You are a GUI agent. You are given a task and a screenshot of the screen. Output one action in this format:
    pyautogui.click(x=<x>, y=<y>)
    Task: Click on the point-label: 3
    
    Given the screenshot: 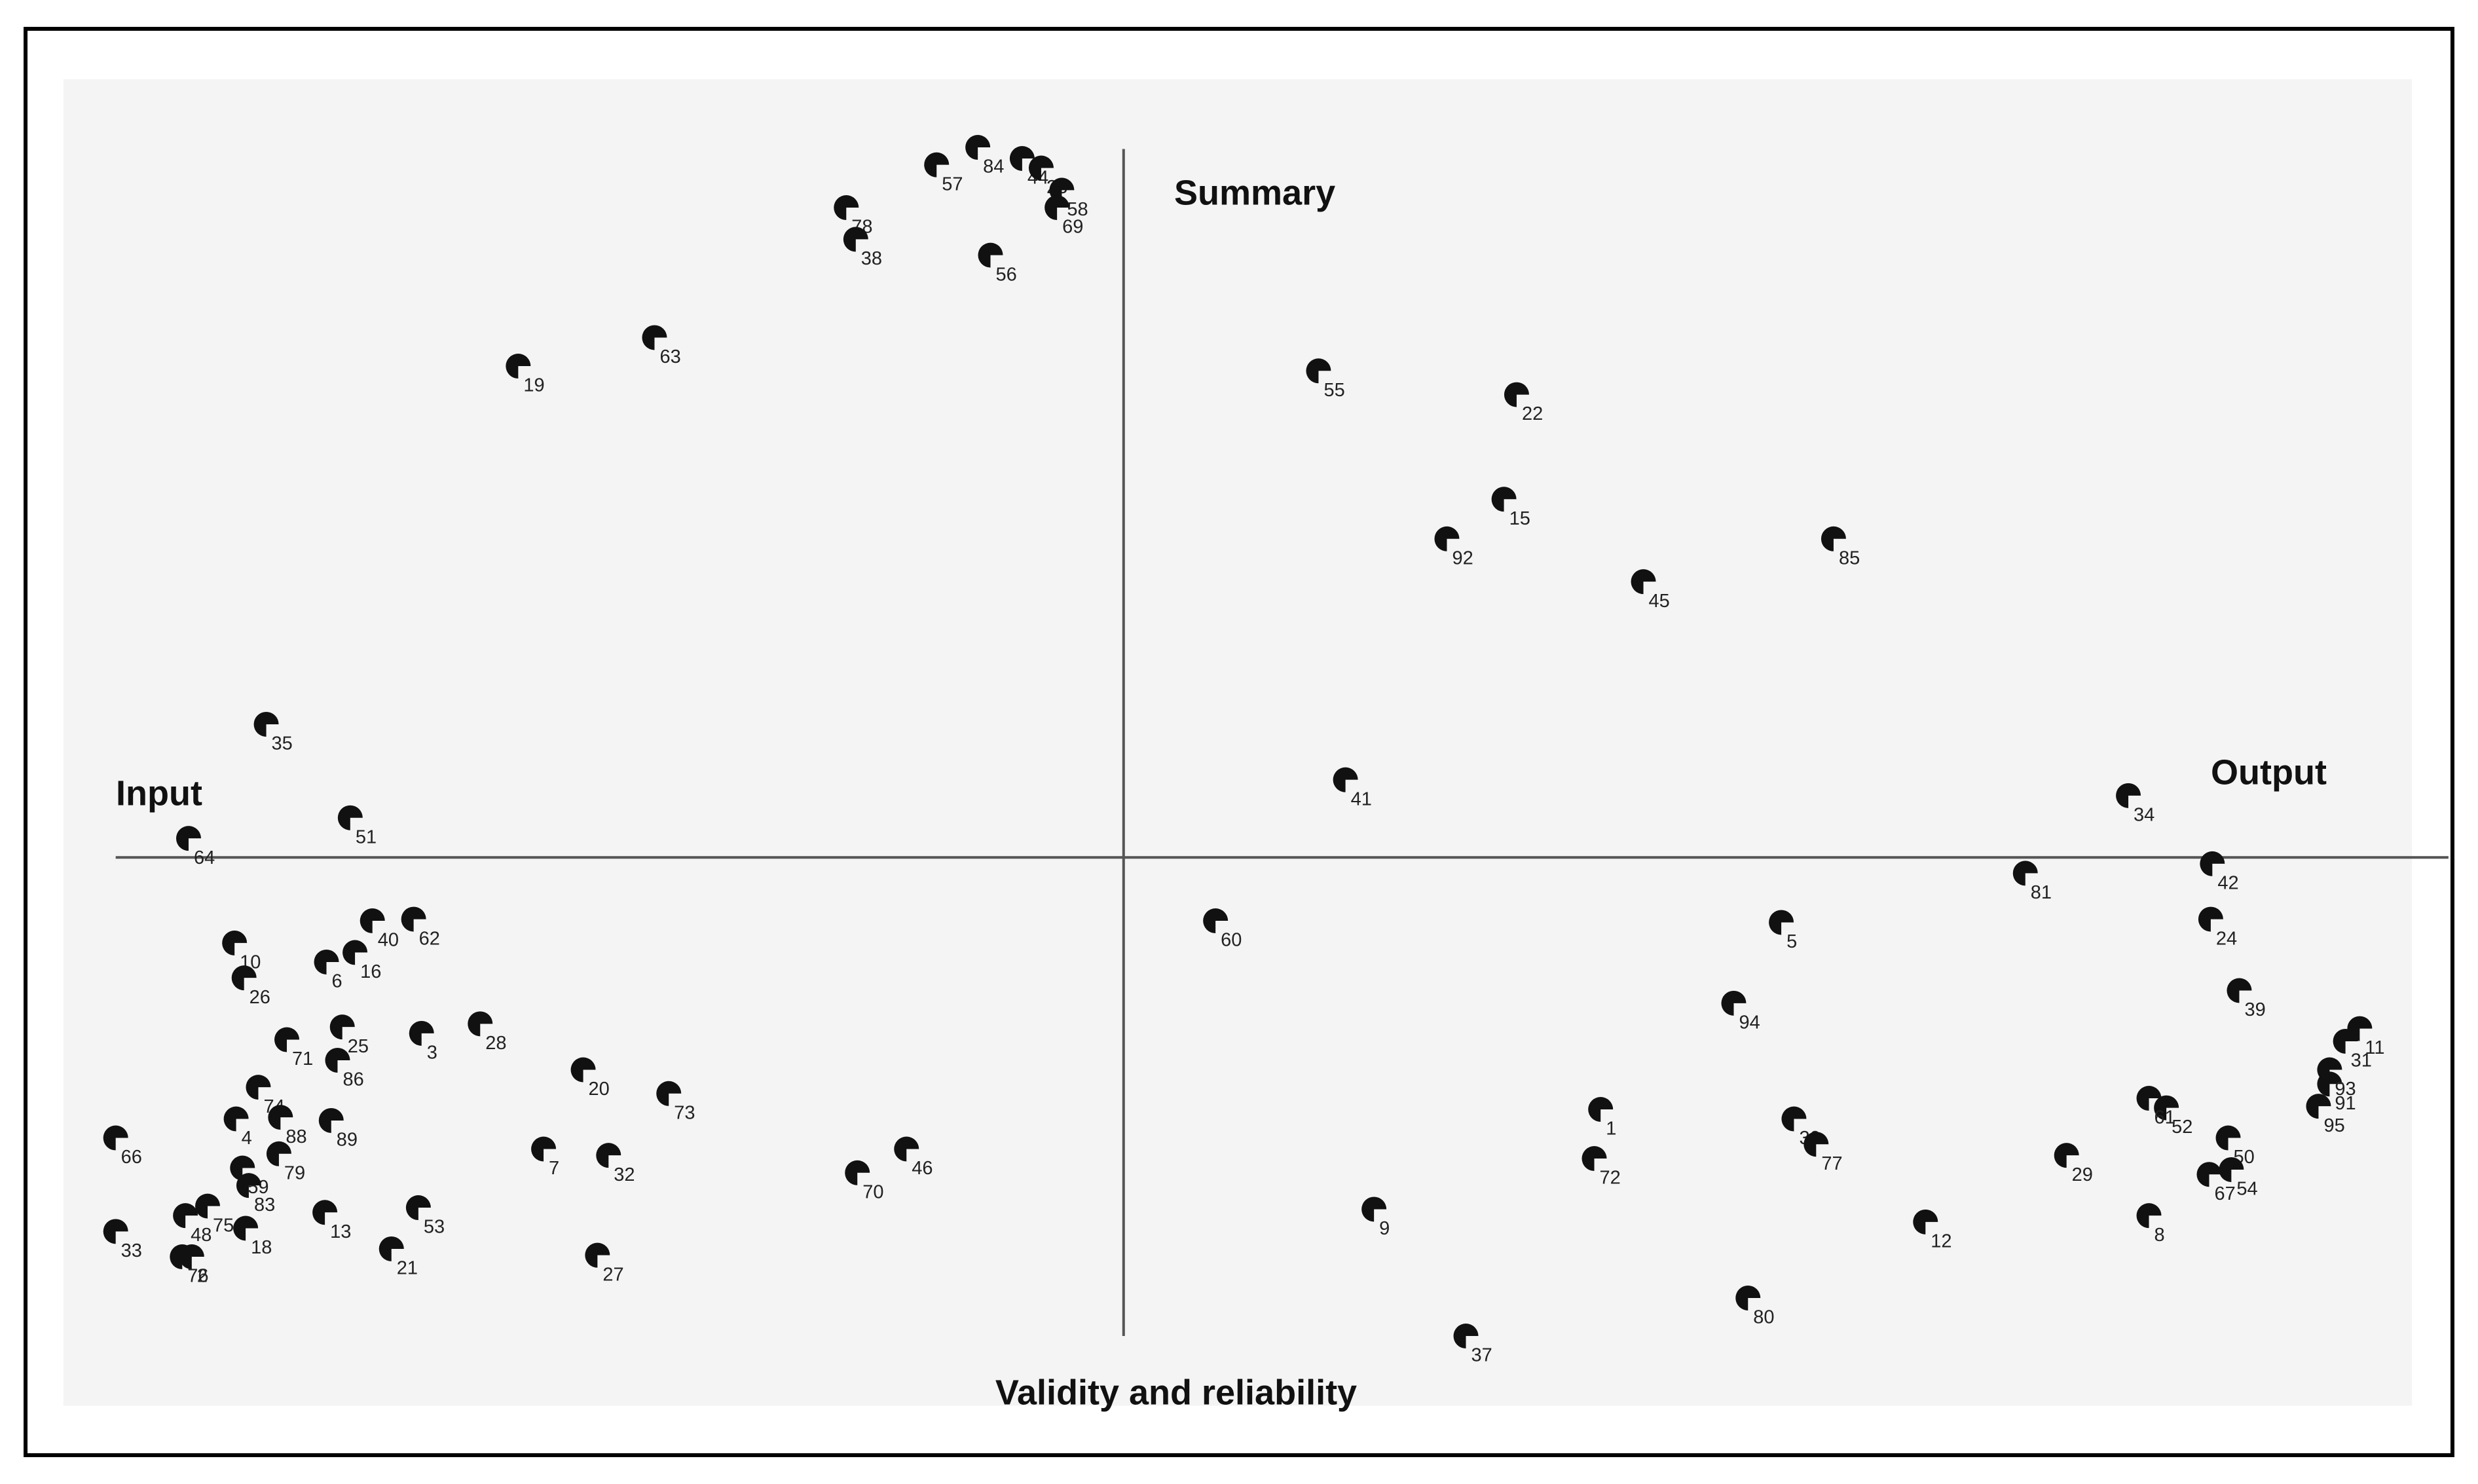 What is the action you would take?
    pyautogui.click(x=432, y=1052)
    